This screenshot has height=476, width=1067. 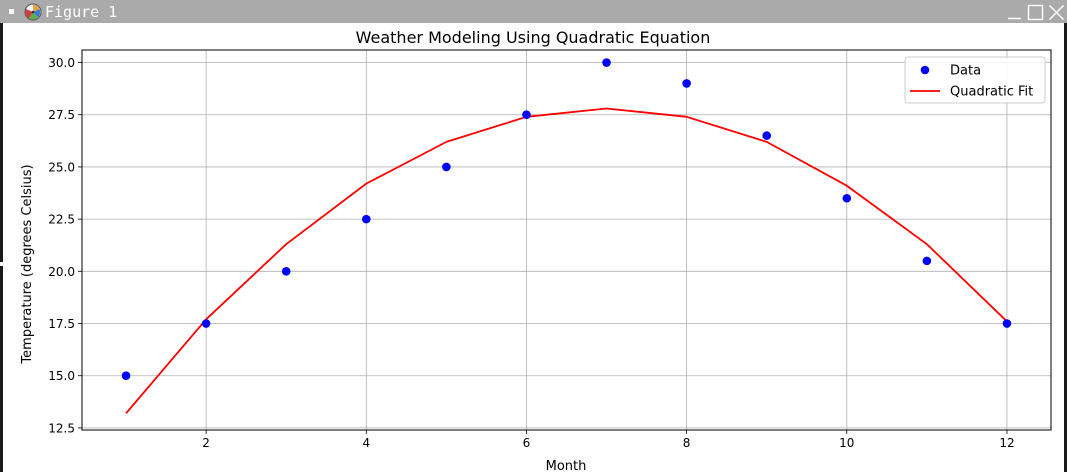 I want to click on maximize-icon, so click(x=1035, y=12).